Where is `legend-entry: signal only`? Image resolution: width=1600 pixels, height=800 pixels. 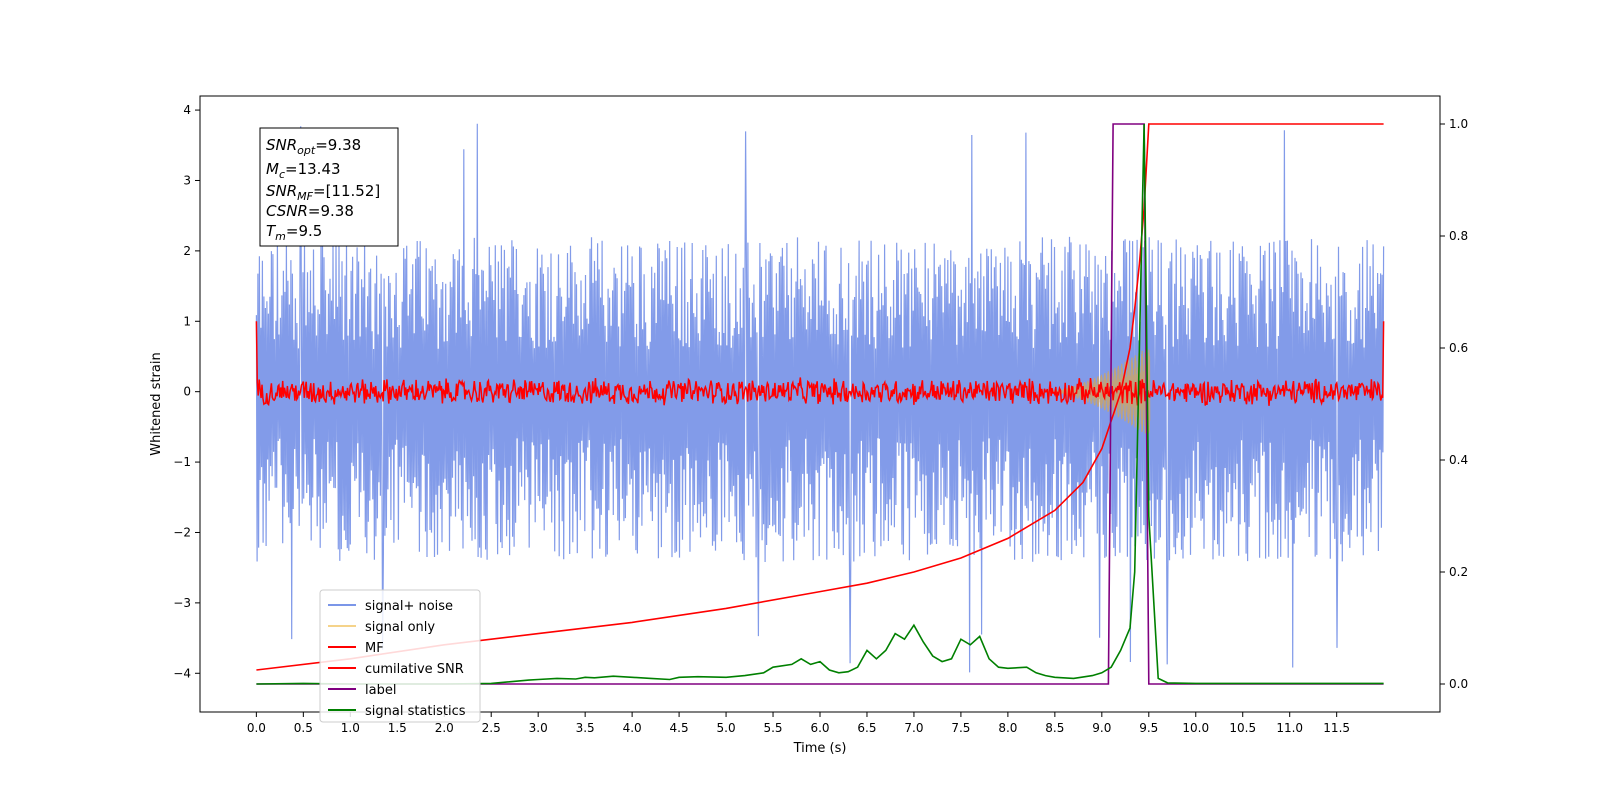
legend-entry: signal only is located at coordinates (400, 627).